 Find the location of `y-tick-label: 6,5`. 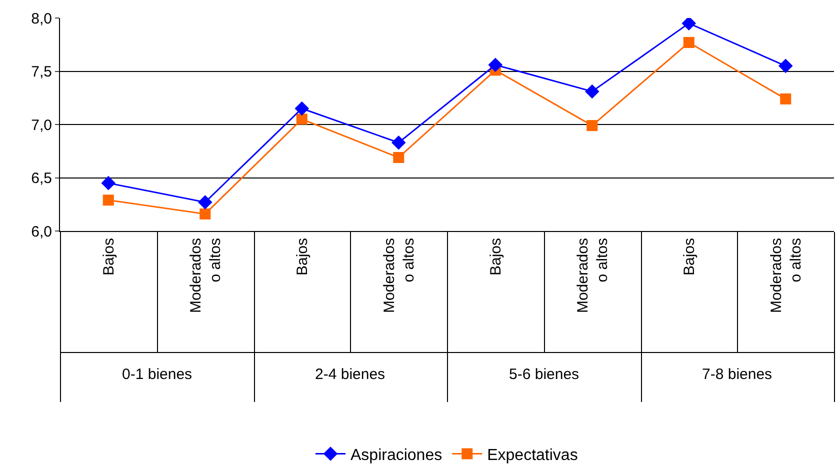

y-tick-label: 6,5 is located at coordinates (41, 178).